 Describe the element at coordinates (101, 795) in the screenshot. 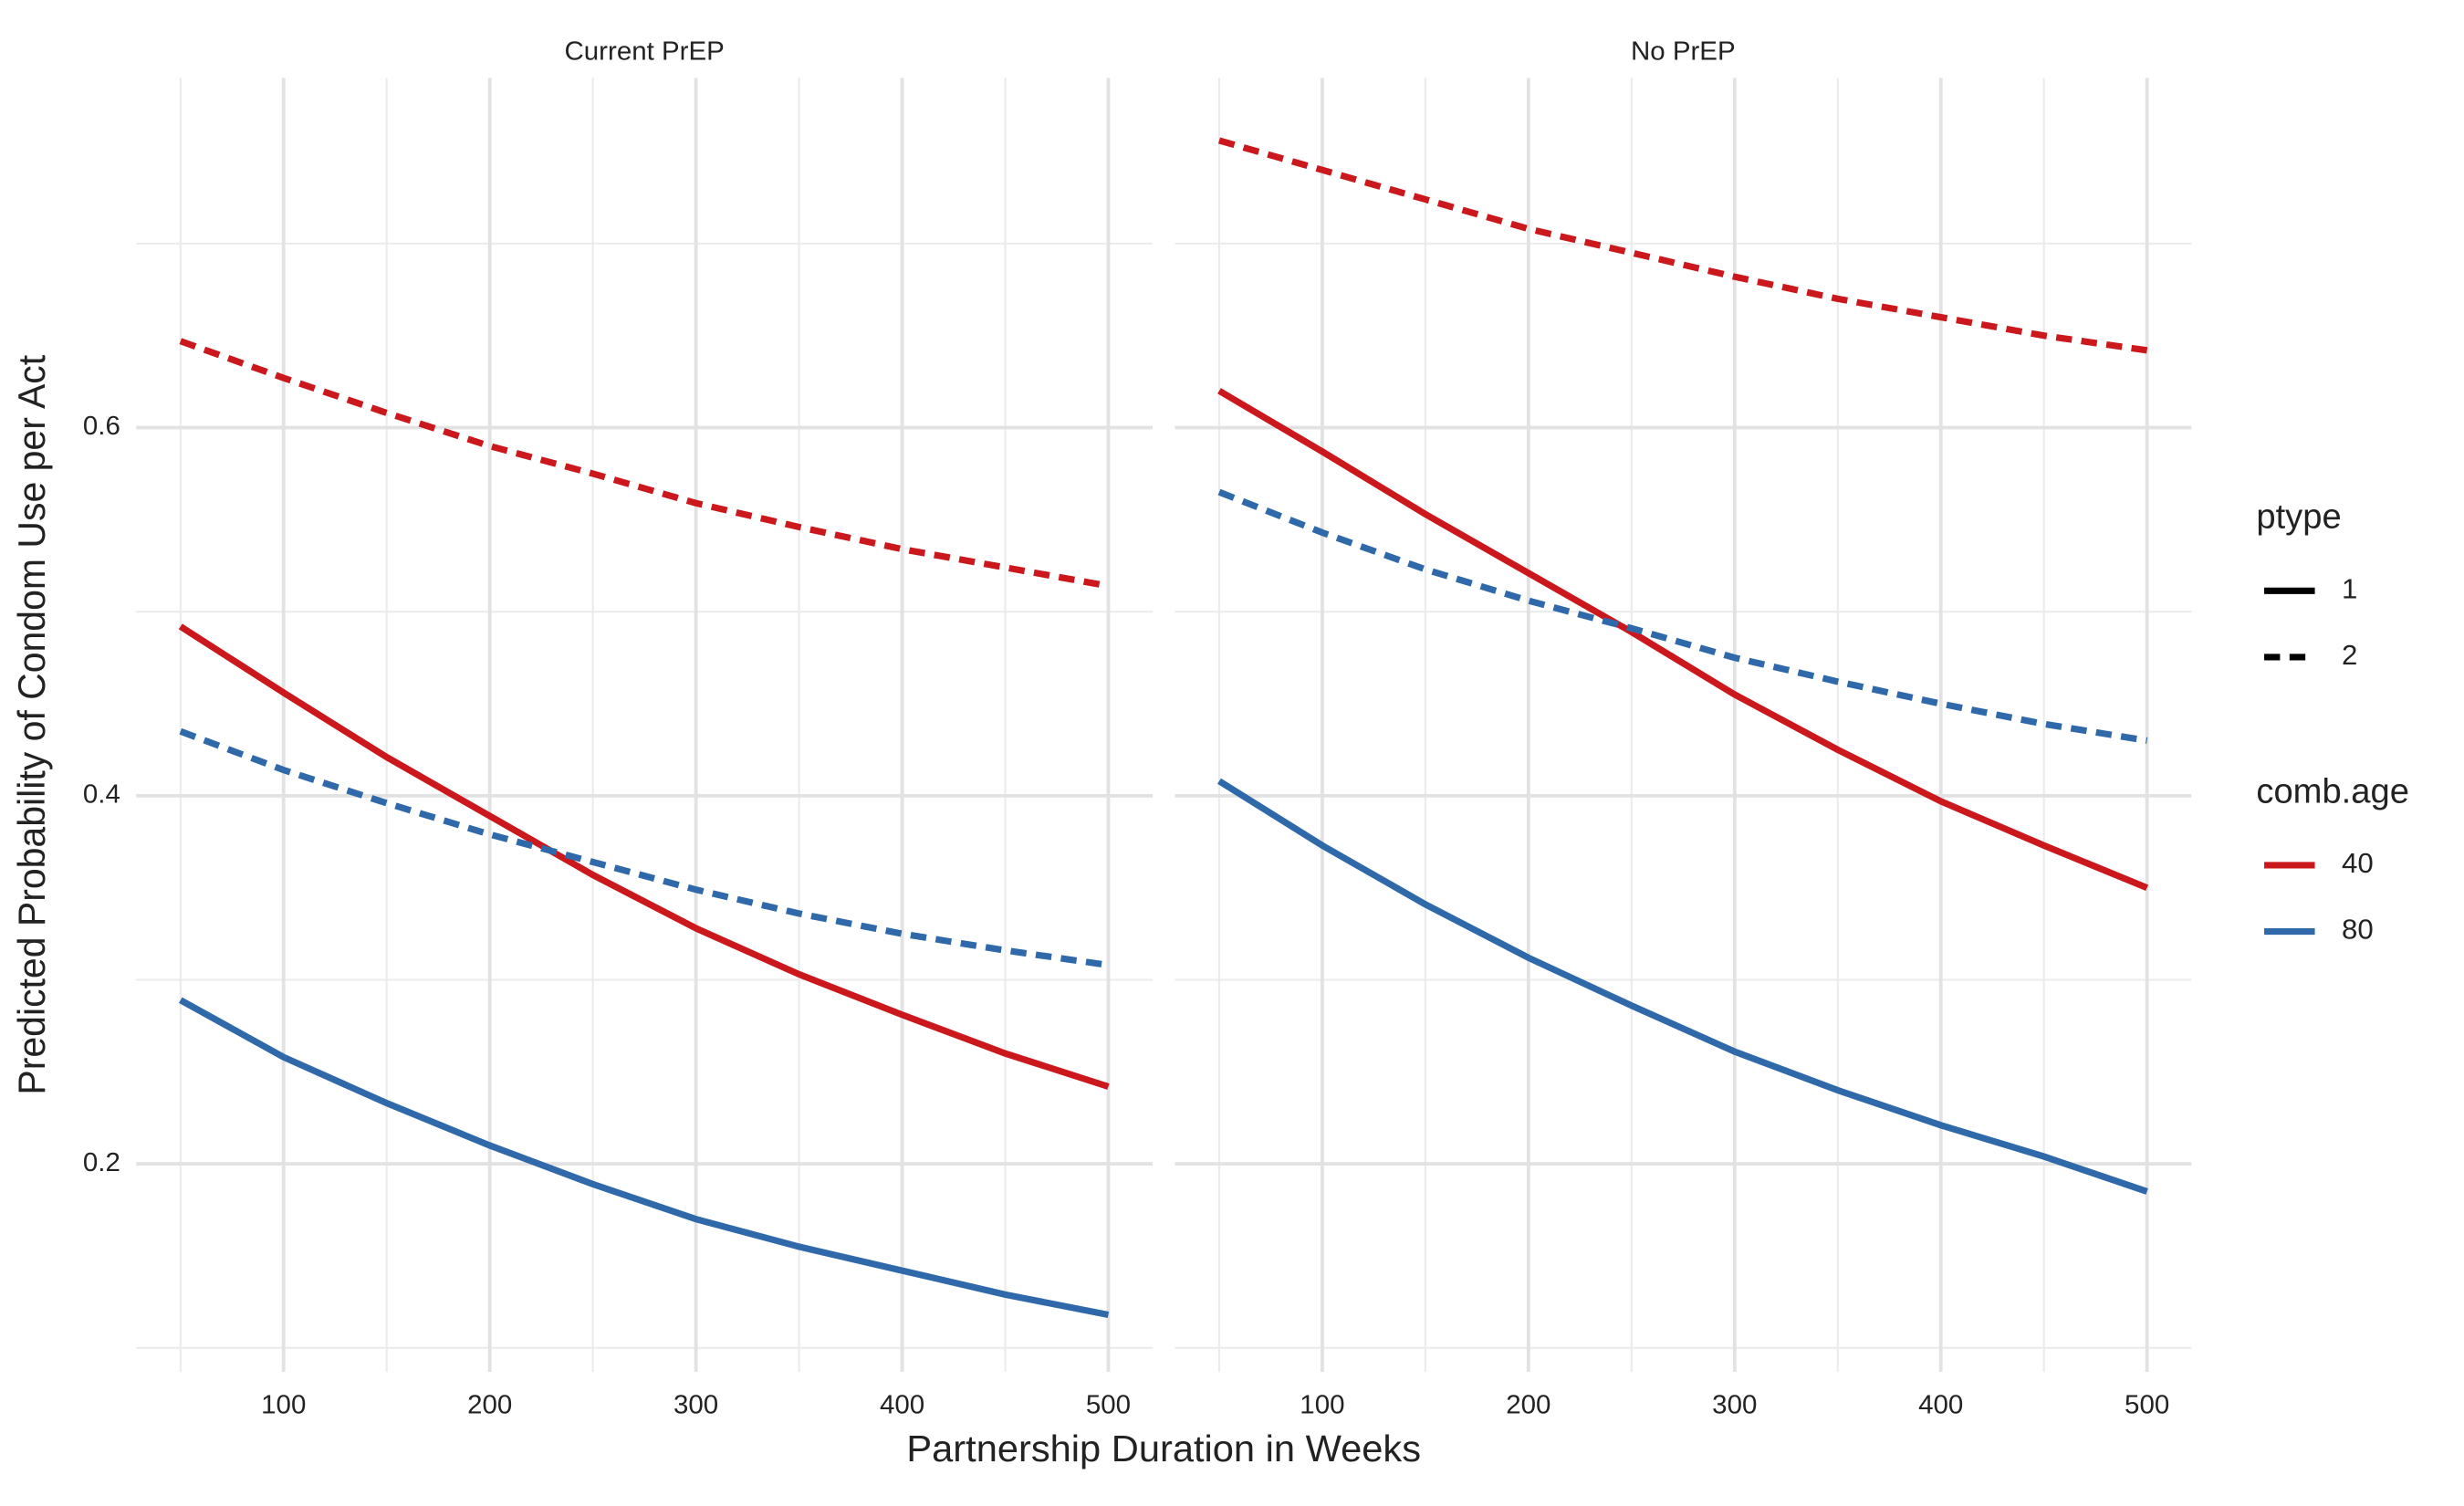

I see `y-tick-label: 0.4` at that location.